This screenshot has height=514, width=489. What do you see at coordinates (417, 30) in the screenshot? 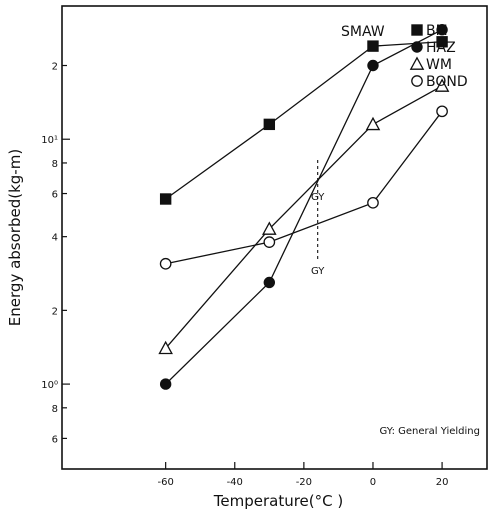
I see `legend-marker-bm` at bounding box center [417, 30].